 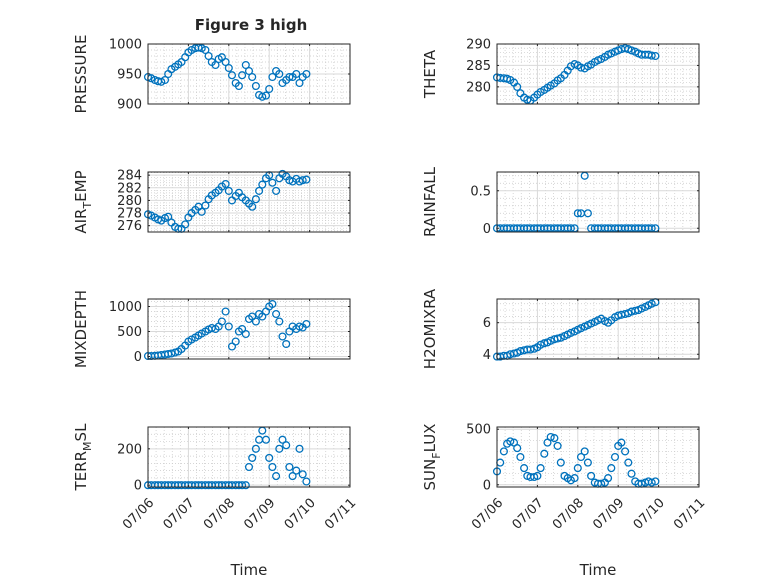 What do you see at coordinates (129, 449) in the screenshot?
I see `y-tick-label: 200` at bounding box center [129, 449].